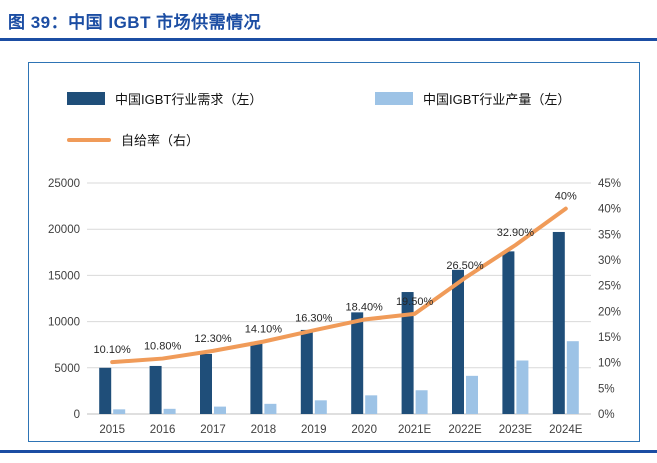  Describe the element at coordinates (609, 261) in the screenshot. I see `svg-text: 30%` at that location.